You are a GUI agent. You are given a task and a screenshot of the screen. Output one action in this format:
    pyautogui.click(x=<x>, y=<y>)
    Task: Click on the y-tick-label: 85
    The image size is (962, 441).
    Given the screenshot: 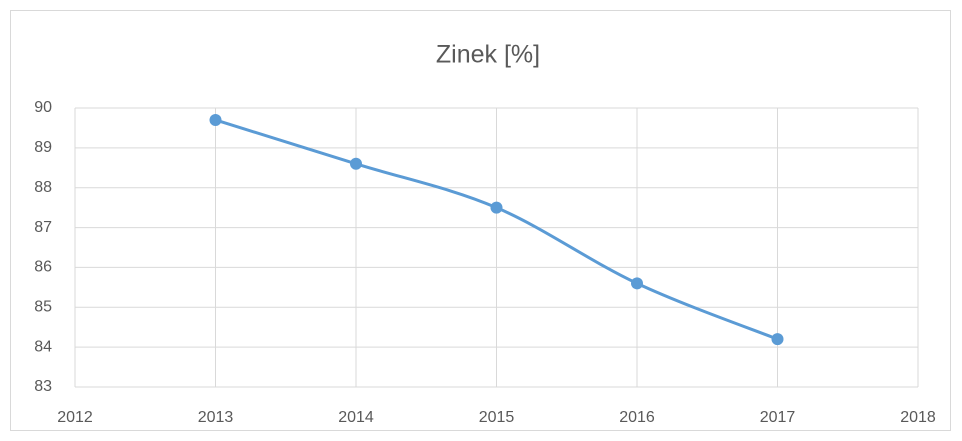 What is the action you would take?
    pyautogui.click(x=43, y=307)
    